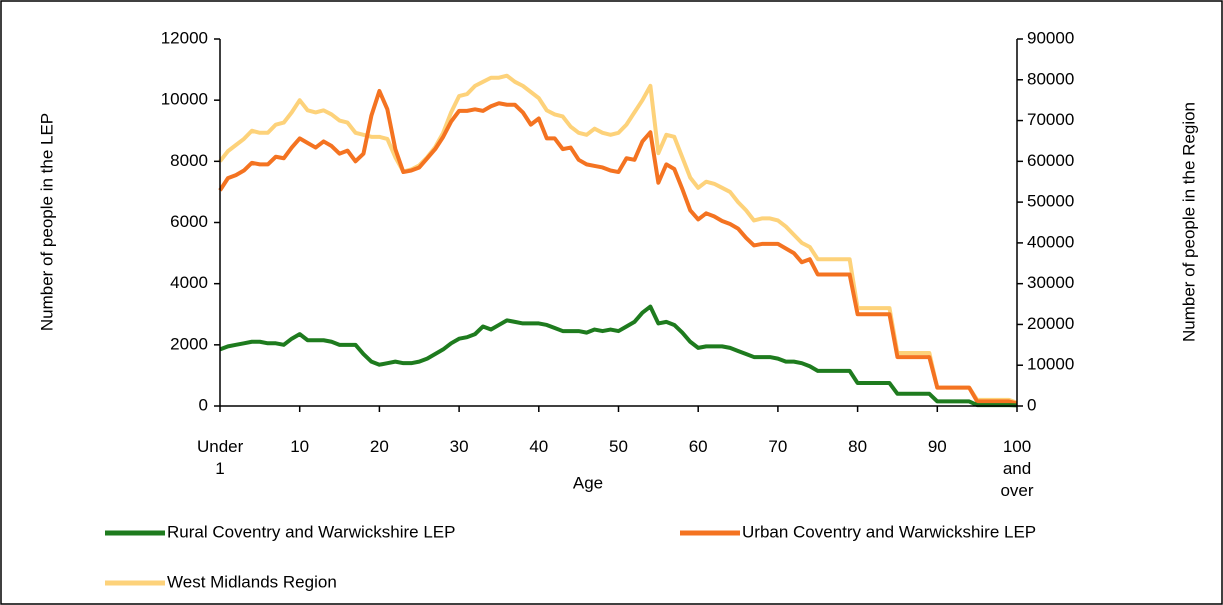 This screenshot has width=1223, height=605. I want to click on y2-tick-label: 40000, so click(1050, 241).